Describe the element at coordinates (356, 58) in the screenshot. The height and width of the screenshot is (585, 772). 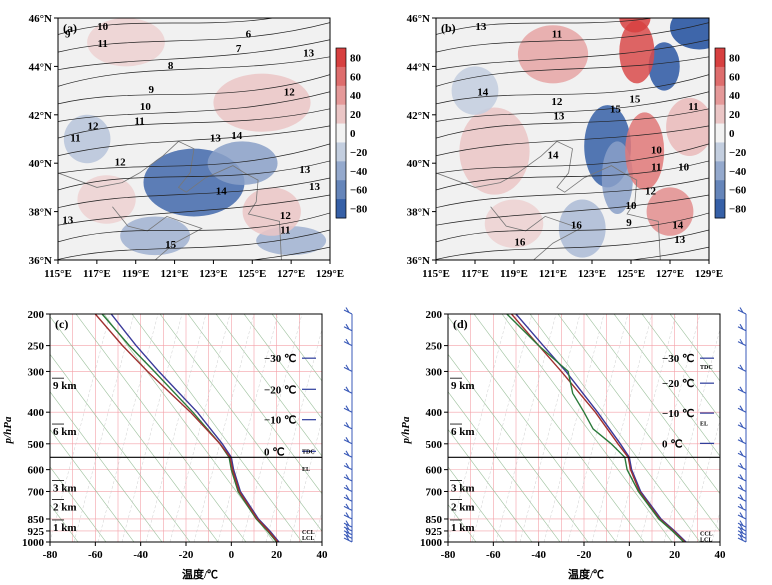
I see `colorbar-tick-label: 80` at that location.